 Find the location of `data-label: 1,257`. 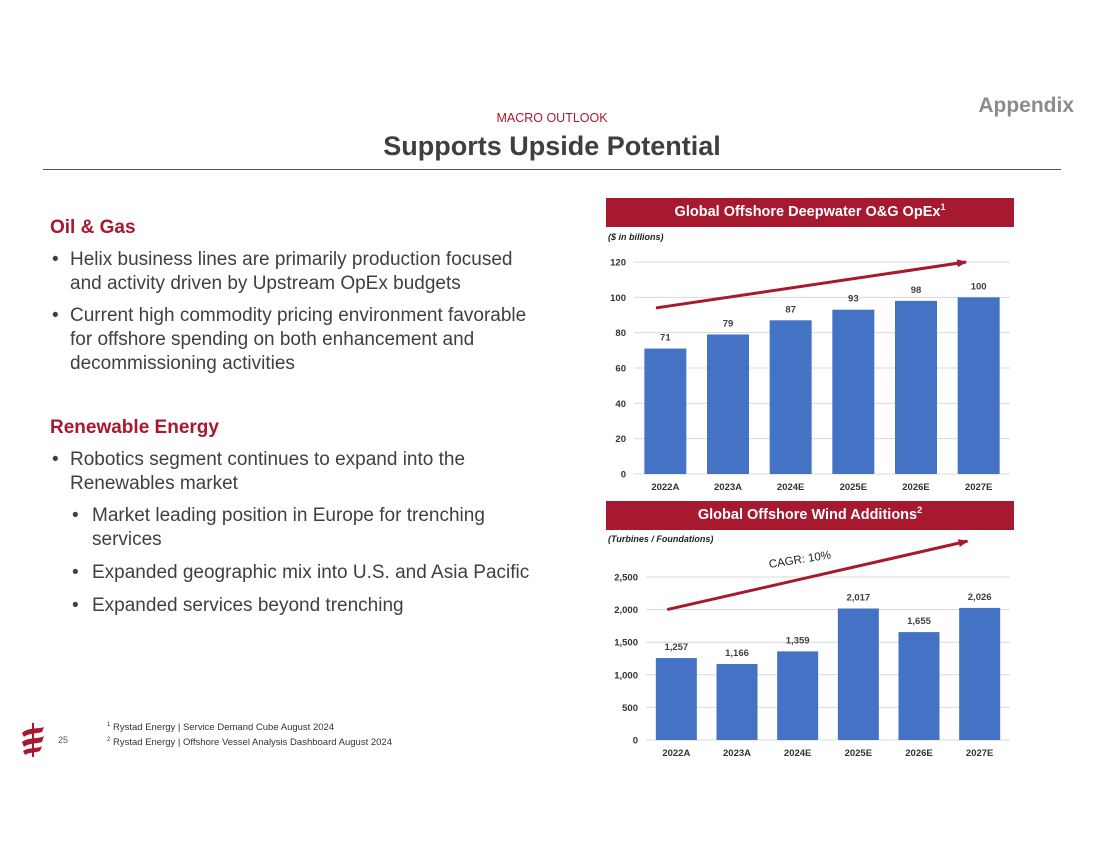

data-label: 1,257 is located at coordinates (676, 647).